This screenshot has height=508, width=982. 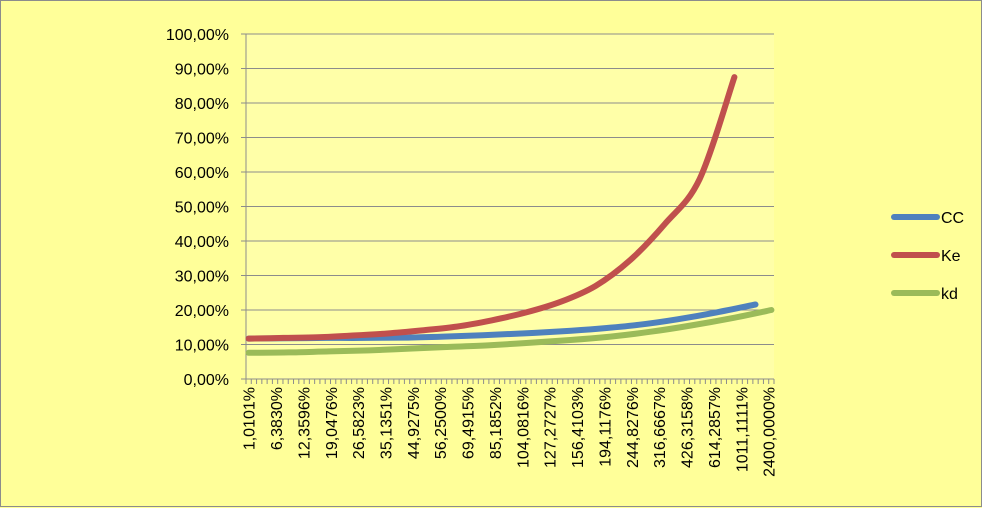 I want to click on y-tick-label: 100,00%, so click(x=197, y=35).